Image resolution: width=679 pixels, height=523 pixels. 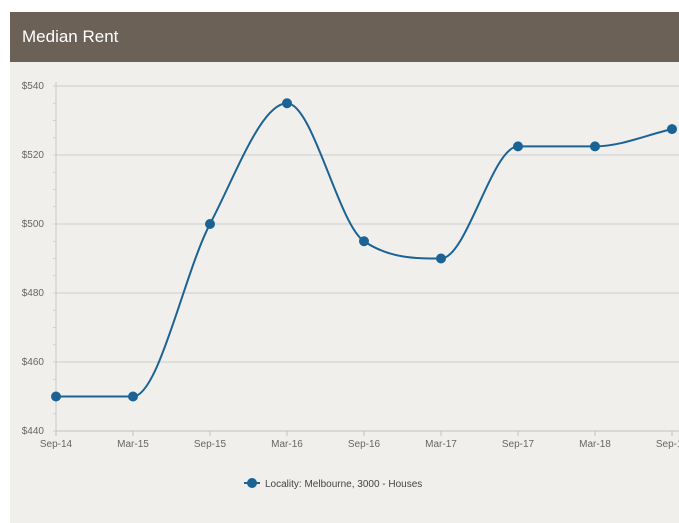 I want to click on panel-title: Median Rent, so click(x=344, y=37).